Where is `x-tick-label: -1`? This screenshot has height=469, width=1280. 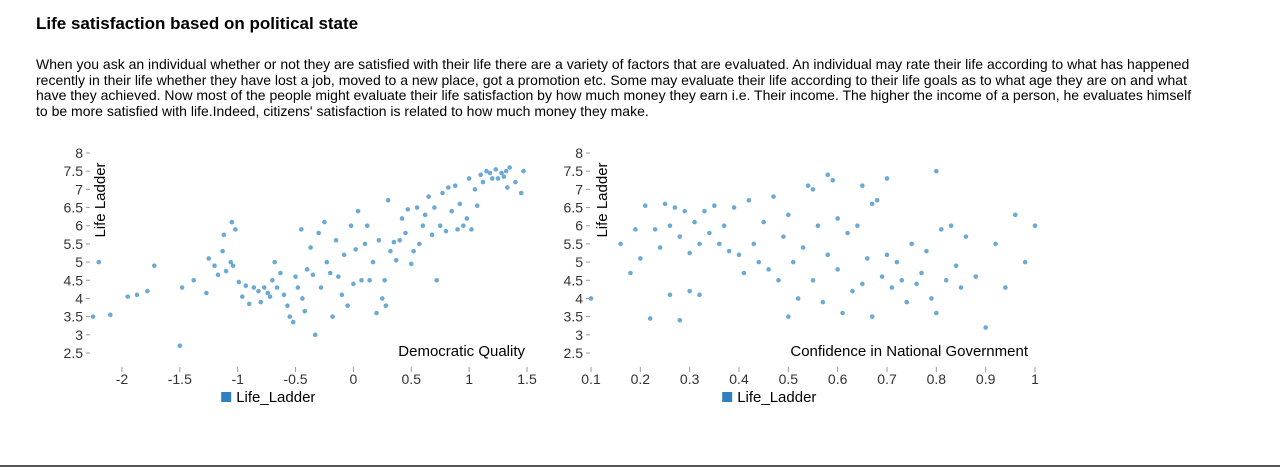
x-tick-label: -1 is located at coordinates (237, 379).